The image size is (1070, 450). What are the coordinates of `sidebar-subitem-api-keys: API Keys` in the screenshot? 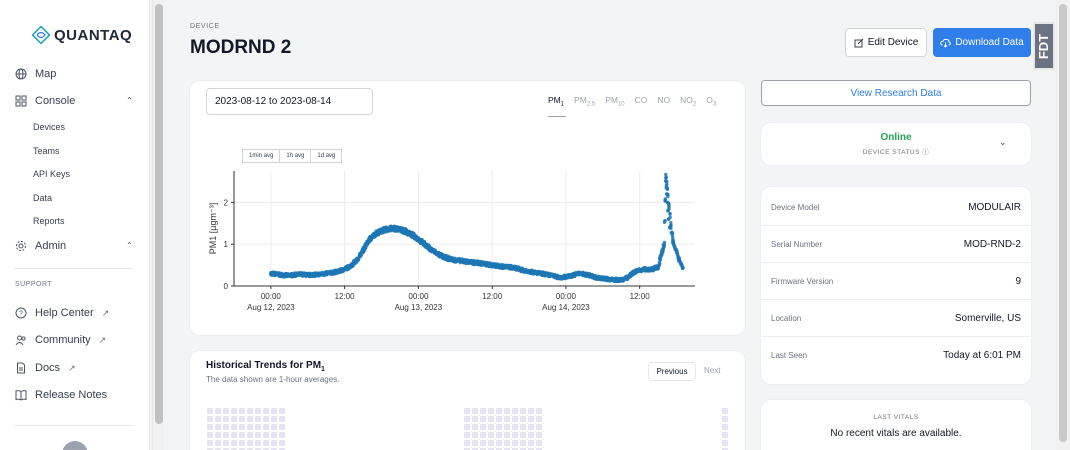 It's located at (52, 174).